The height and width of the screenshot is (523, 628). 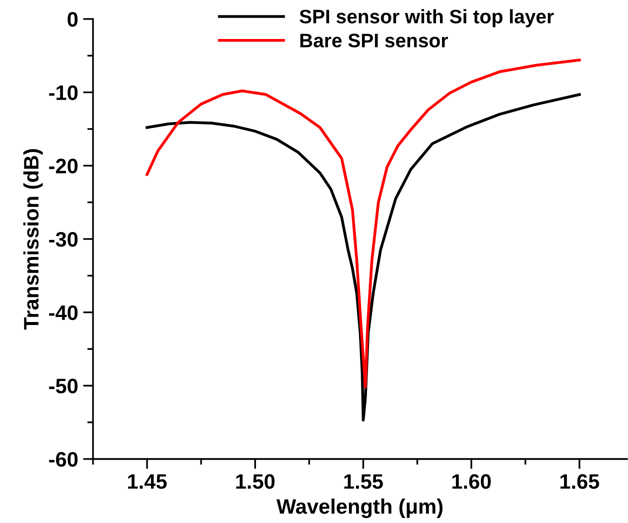 What do you see at coordinates (73, 19) in the screenshot?
I see `y-tick-label: 0` at bounding box center [73, 19].